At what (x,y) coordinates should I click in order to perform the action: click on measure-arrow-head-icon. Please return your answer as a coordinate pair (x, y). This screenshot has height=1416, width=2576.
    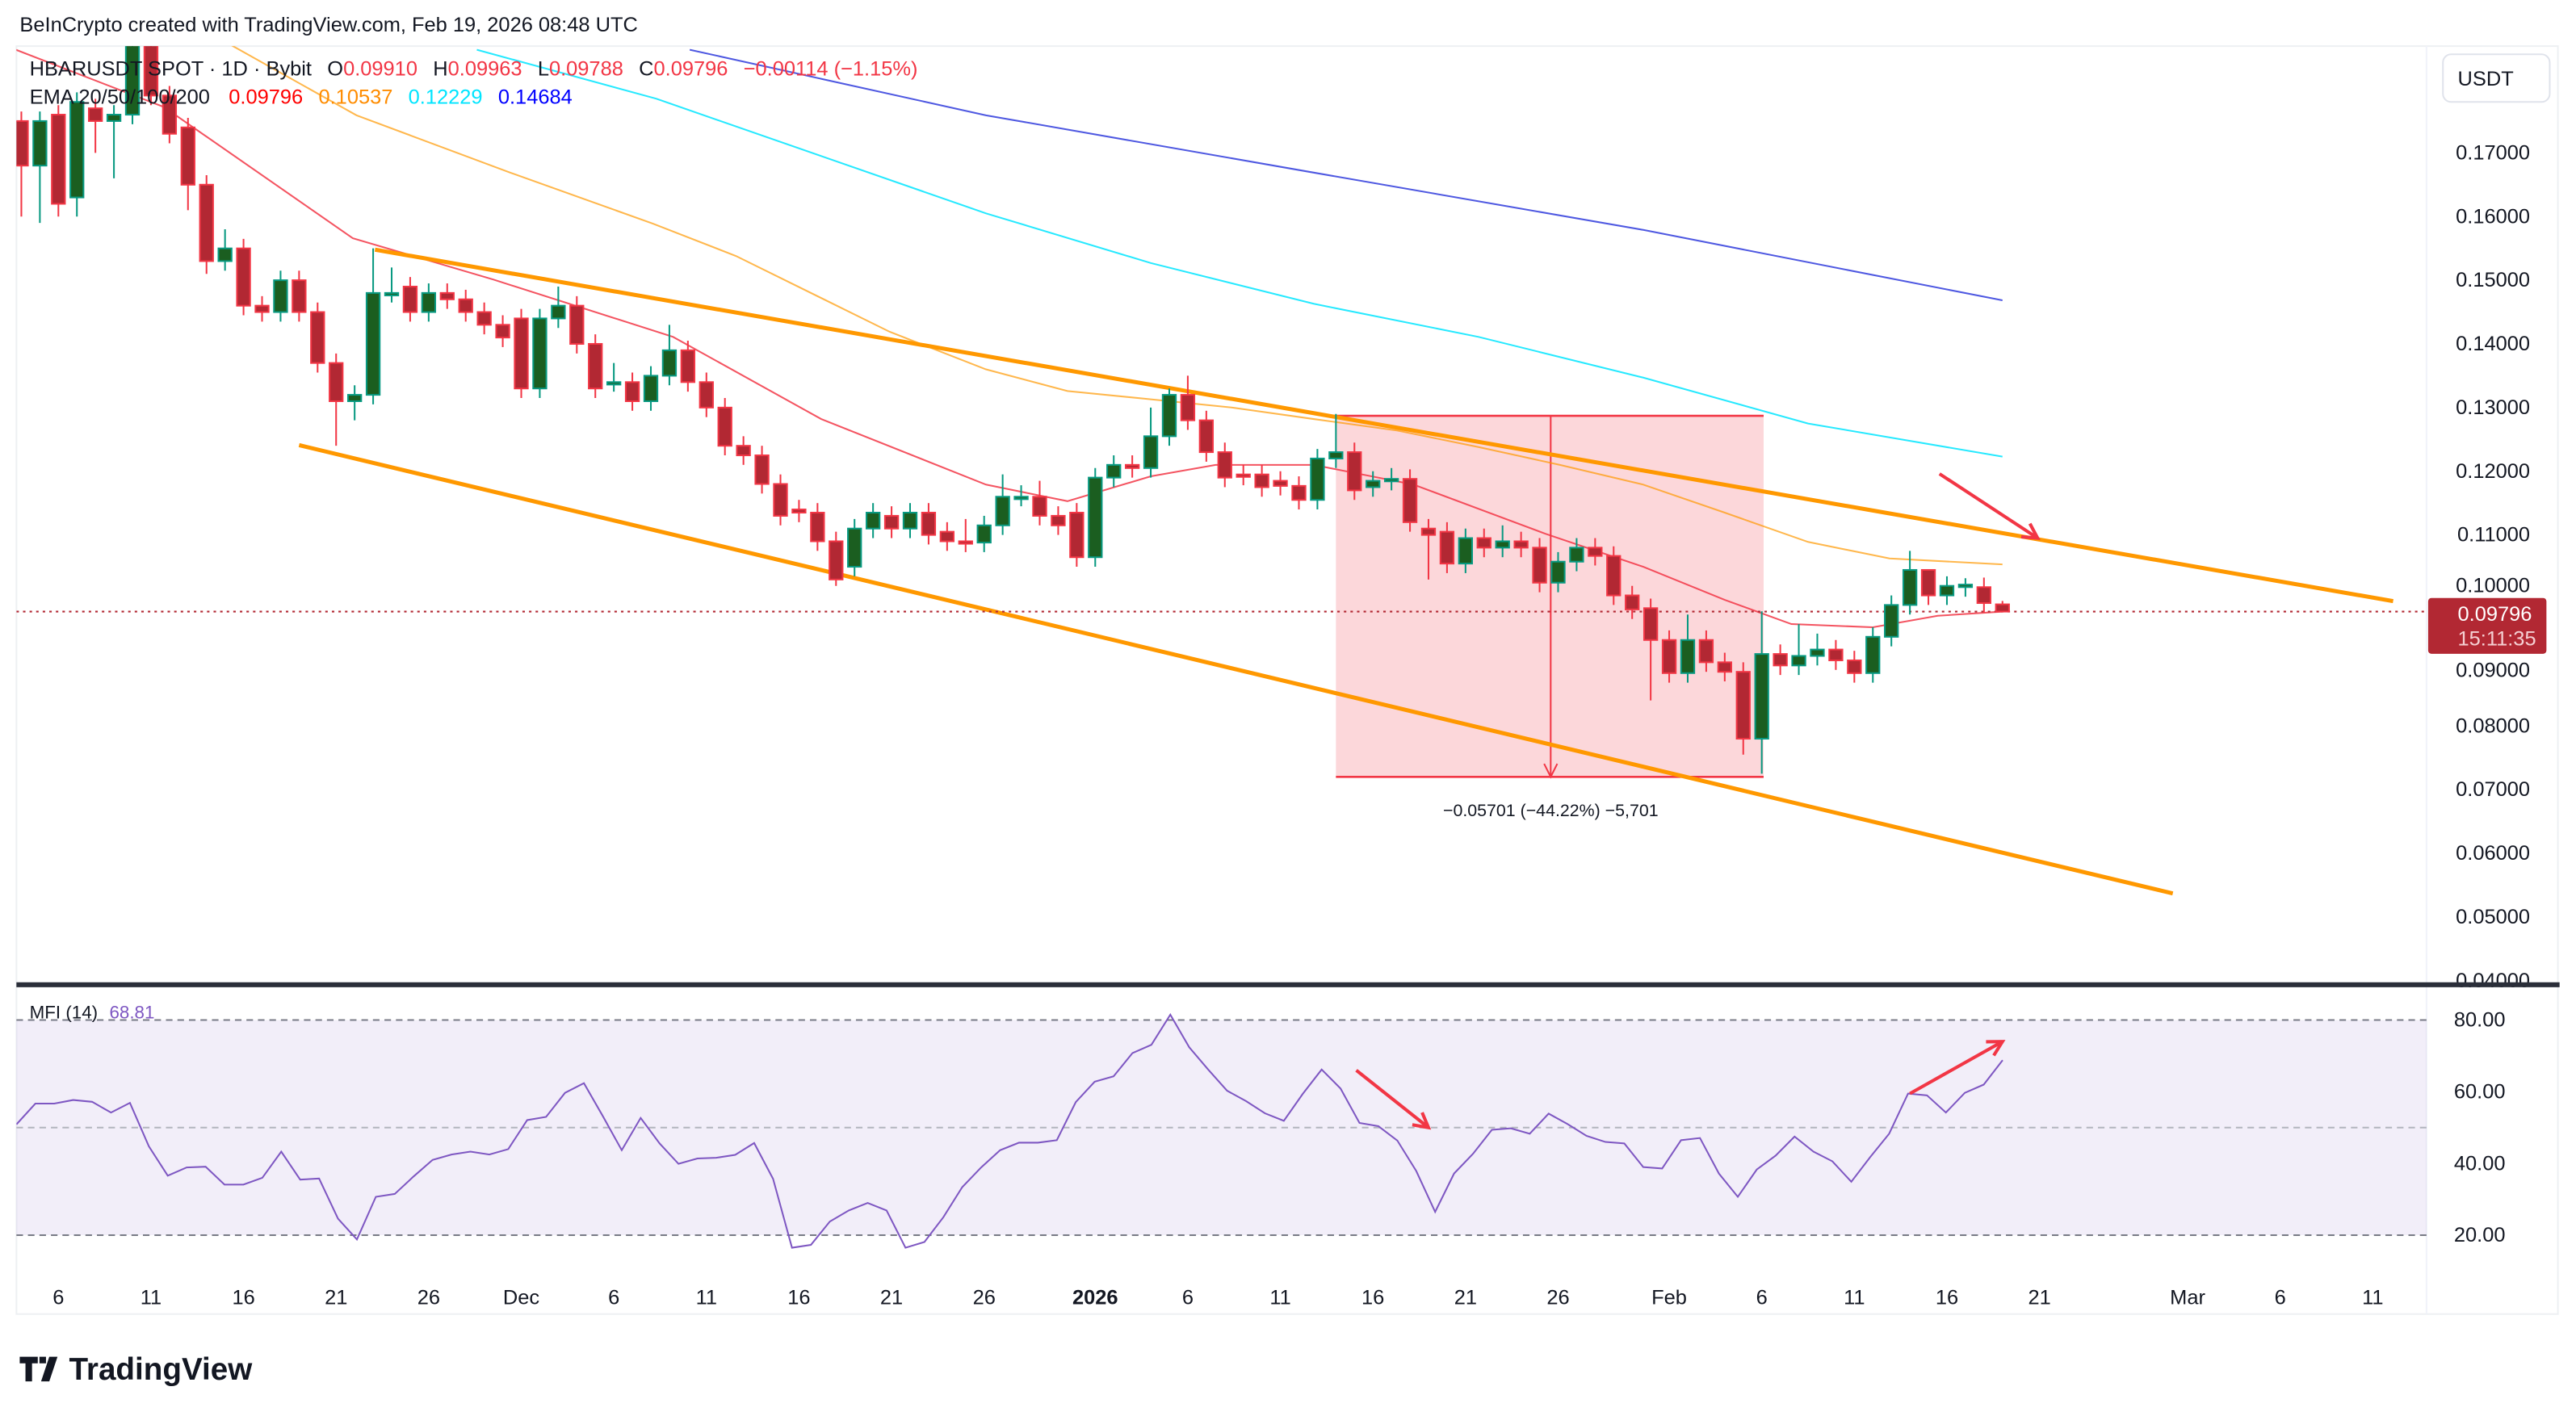
    Looking at the image, I should click on (1551, 771).